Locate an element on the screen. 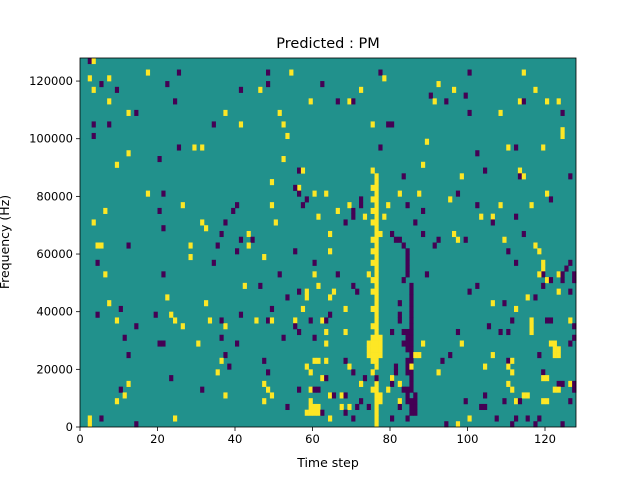 This screenshot has height=484, width=640. x-tick-label: 100 is located at coordinates (468, 439).